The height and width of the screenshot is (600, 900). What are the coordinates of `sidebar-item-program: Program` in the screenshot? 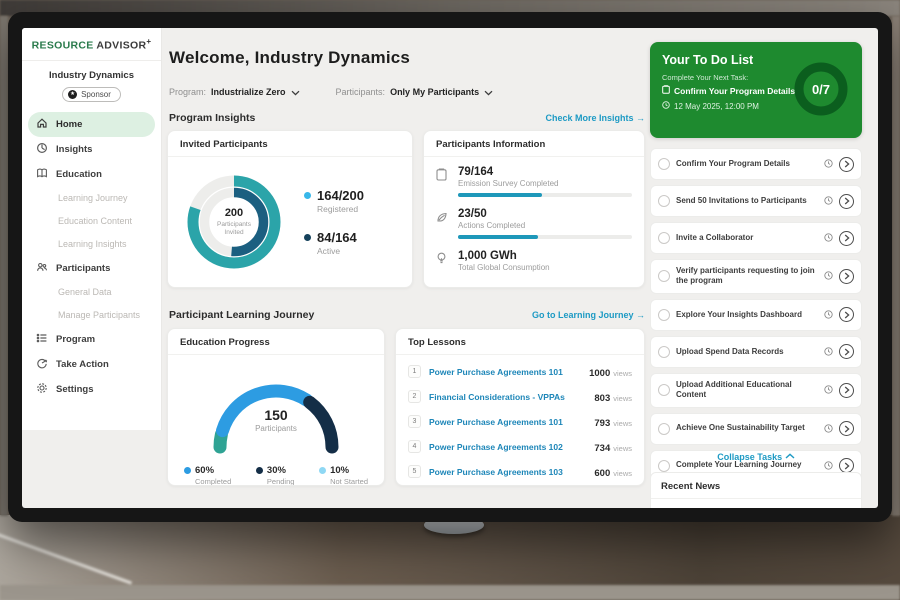 It's located at (91, 339).